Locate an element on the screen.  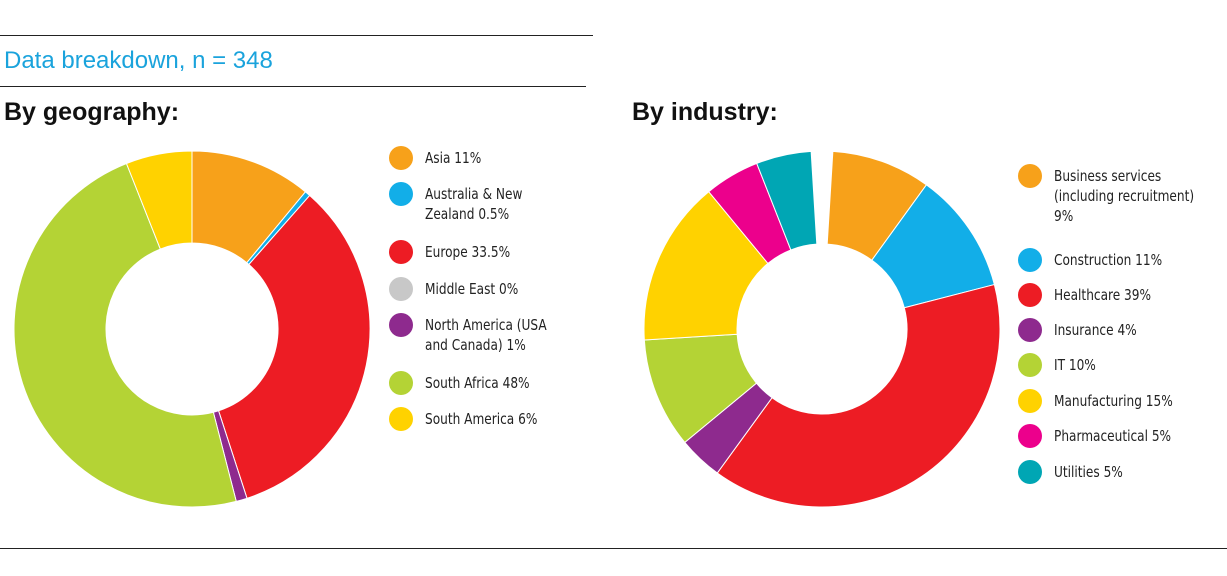
slice-south-america is located at coordinates (159, 200).